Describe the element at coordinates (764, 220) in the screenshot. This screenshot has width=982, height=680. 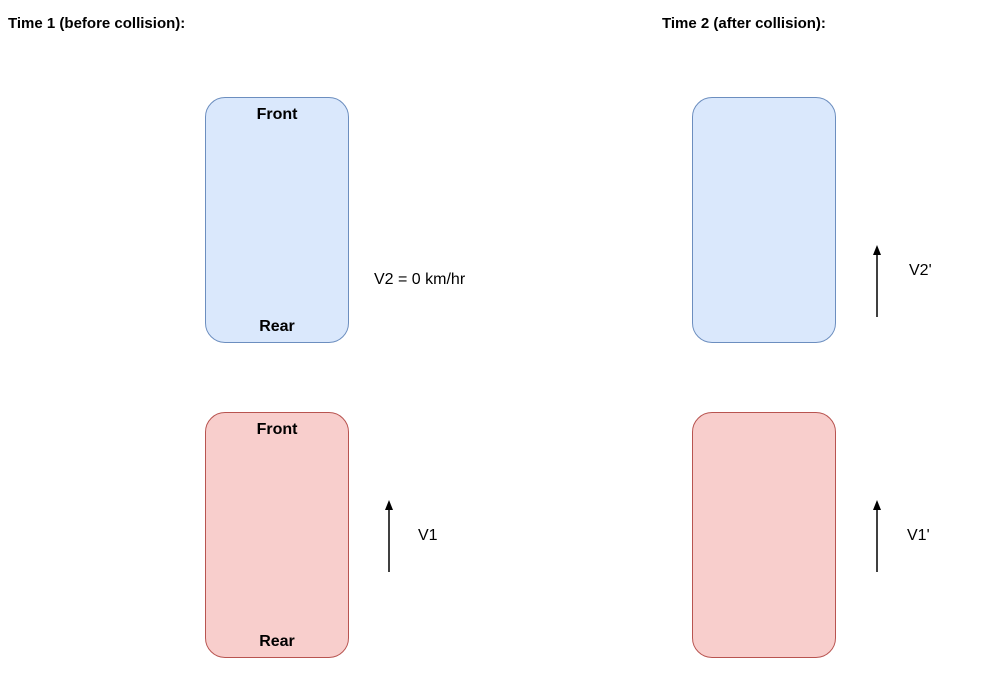
I see `time2-car-front-vehicle` at that location.